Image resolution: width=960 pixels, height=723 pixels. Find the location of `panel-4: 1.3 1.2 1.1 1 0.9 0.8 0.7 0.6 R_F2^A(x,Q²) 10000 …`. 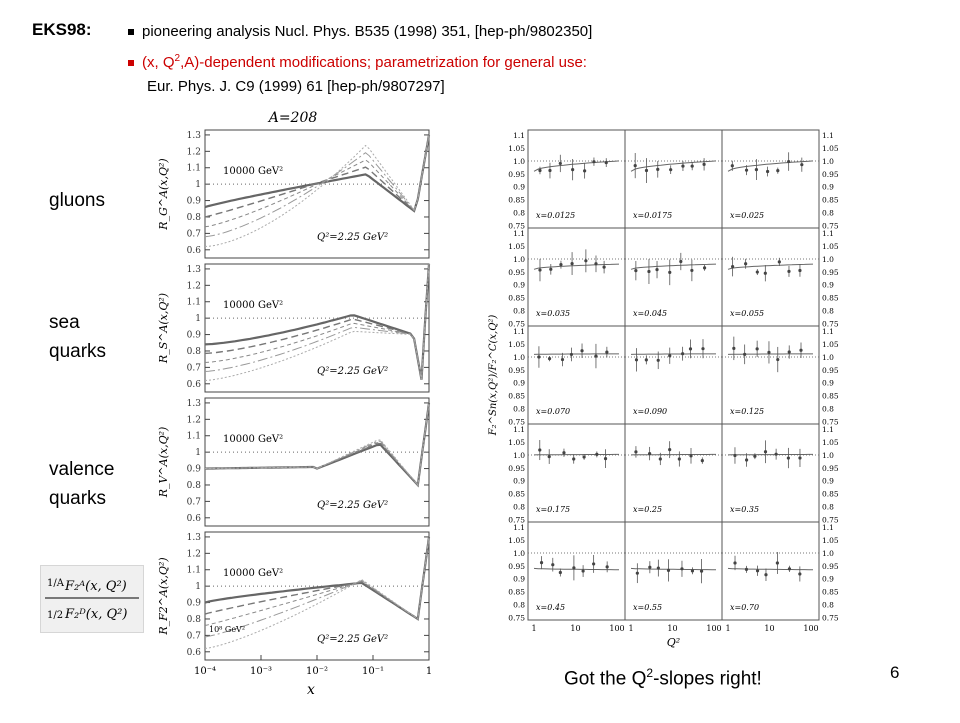

panel-4: 1.3 1.2 1.1 1 0.9 0.8 0.7 0.6 R_F2^A(x,Q²) 10000 … is located at coordinates (294, 596).